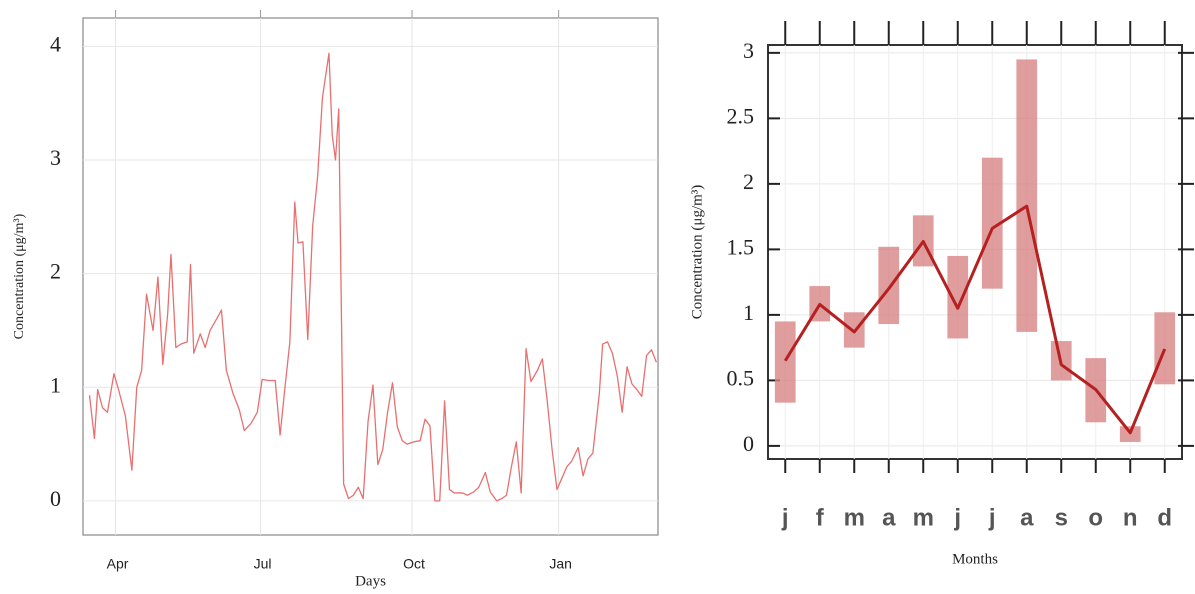 This screenshot has width=1195, height=594. Describe the element at coordinates (55, 43) in the screenshot. I see `y-tick-label: 4` at that location.